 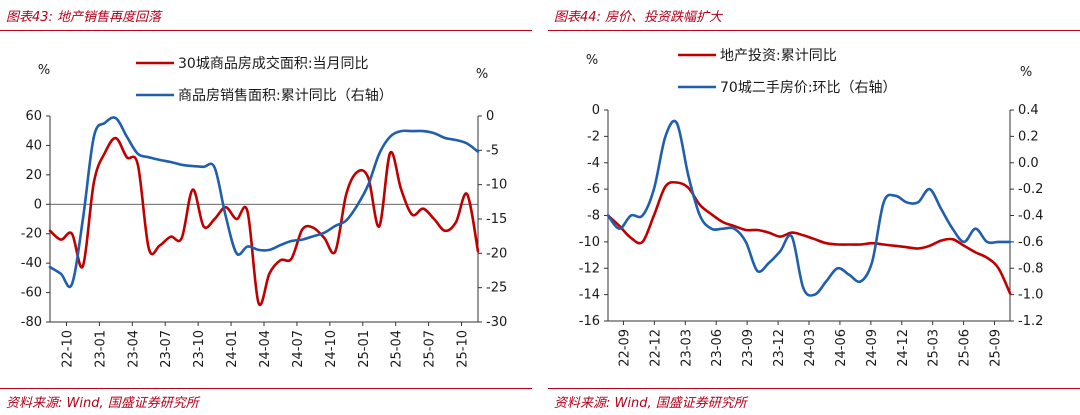 I want to click on y-tick-label-right: -1.0, so click(x=1030, y=295).